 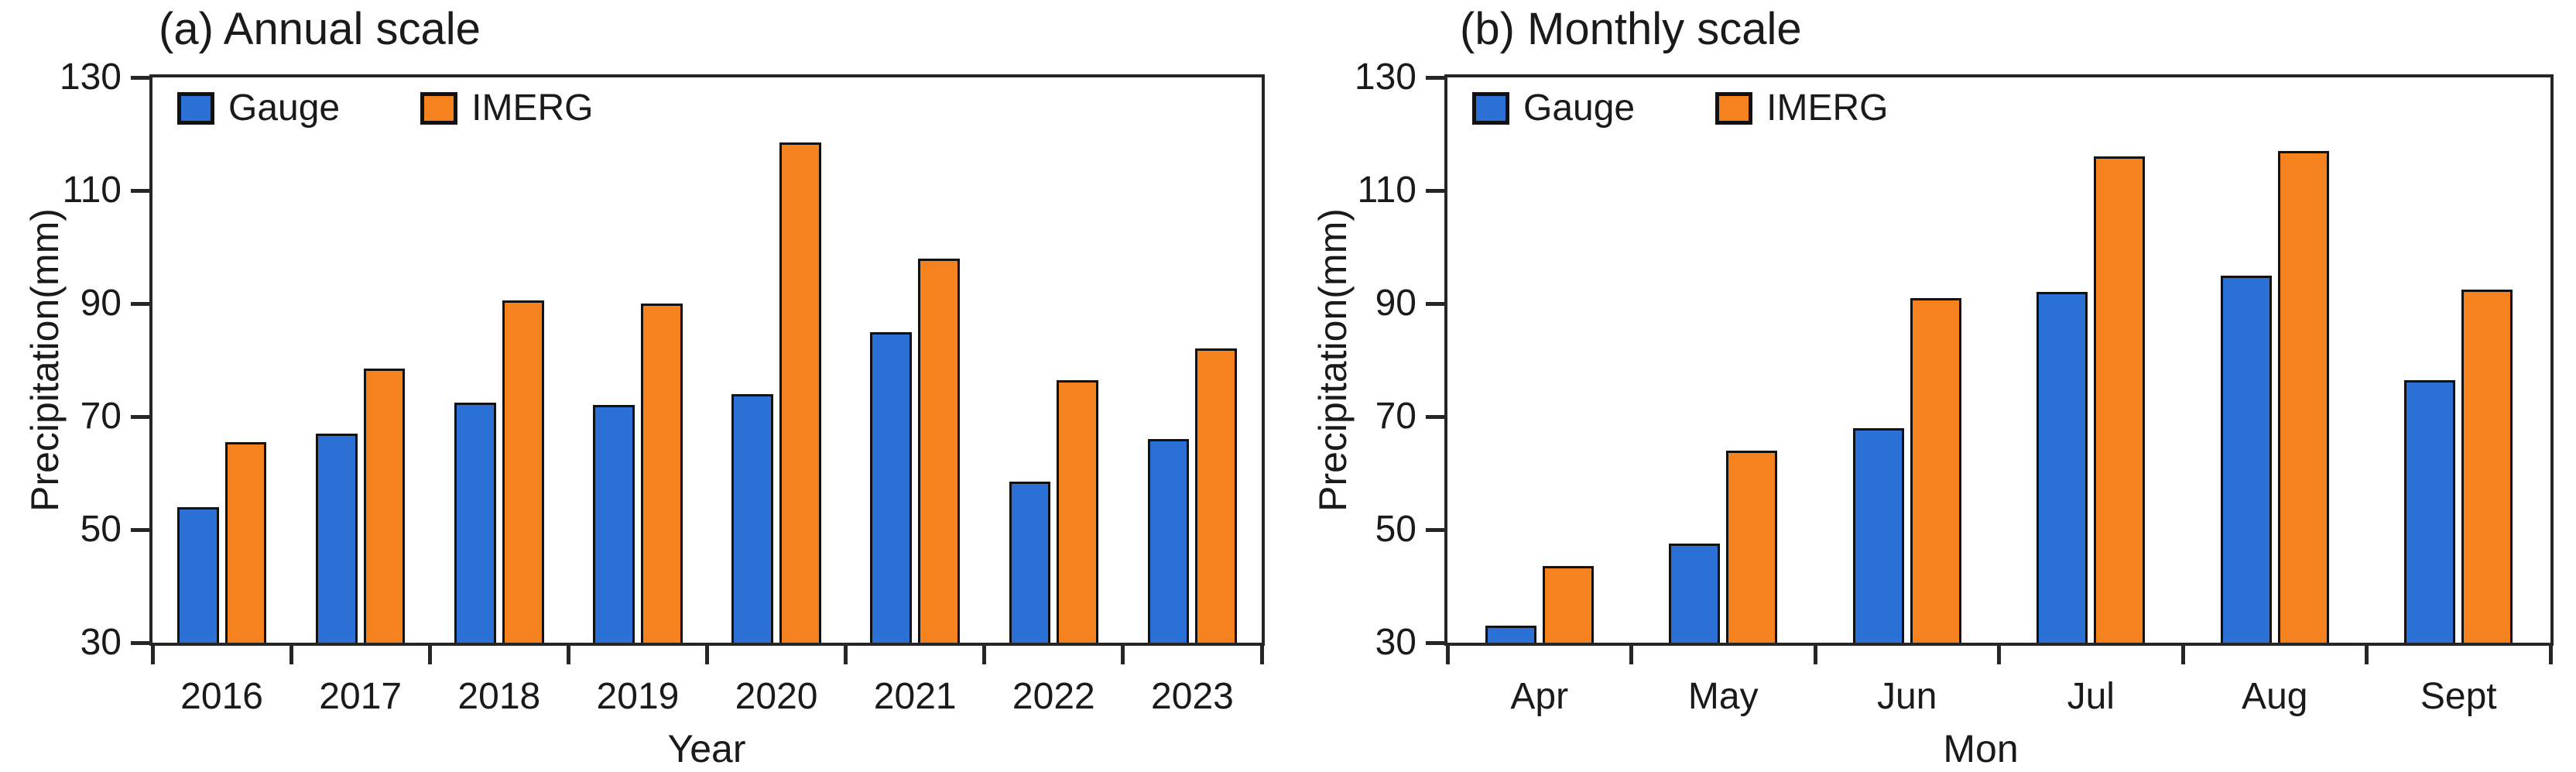 I want to click on bar-gauge-2022, so click(x=1030, y=562).